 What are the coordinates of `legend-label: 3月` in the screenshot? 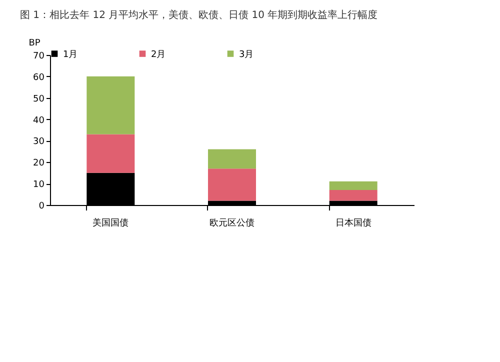 It's located at (246, 55).